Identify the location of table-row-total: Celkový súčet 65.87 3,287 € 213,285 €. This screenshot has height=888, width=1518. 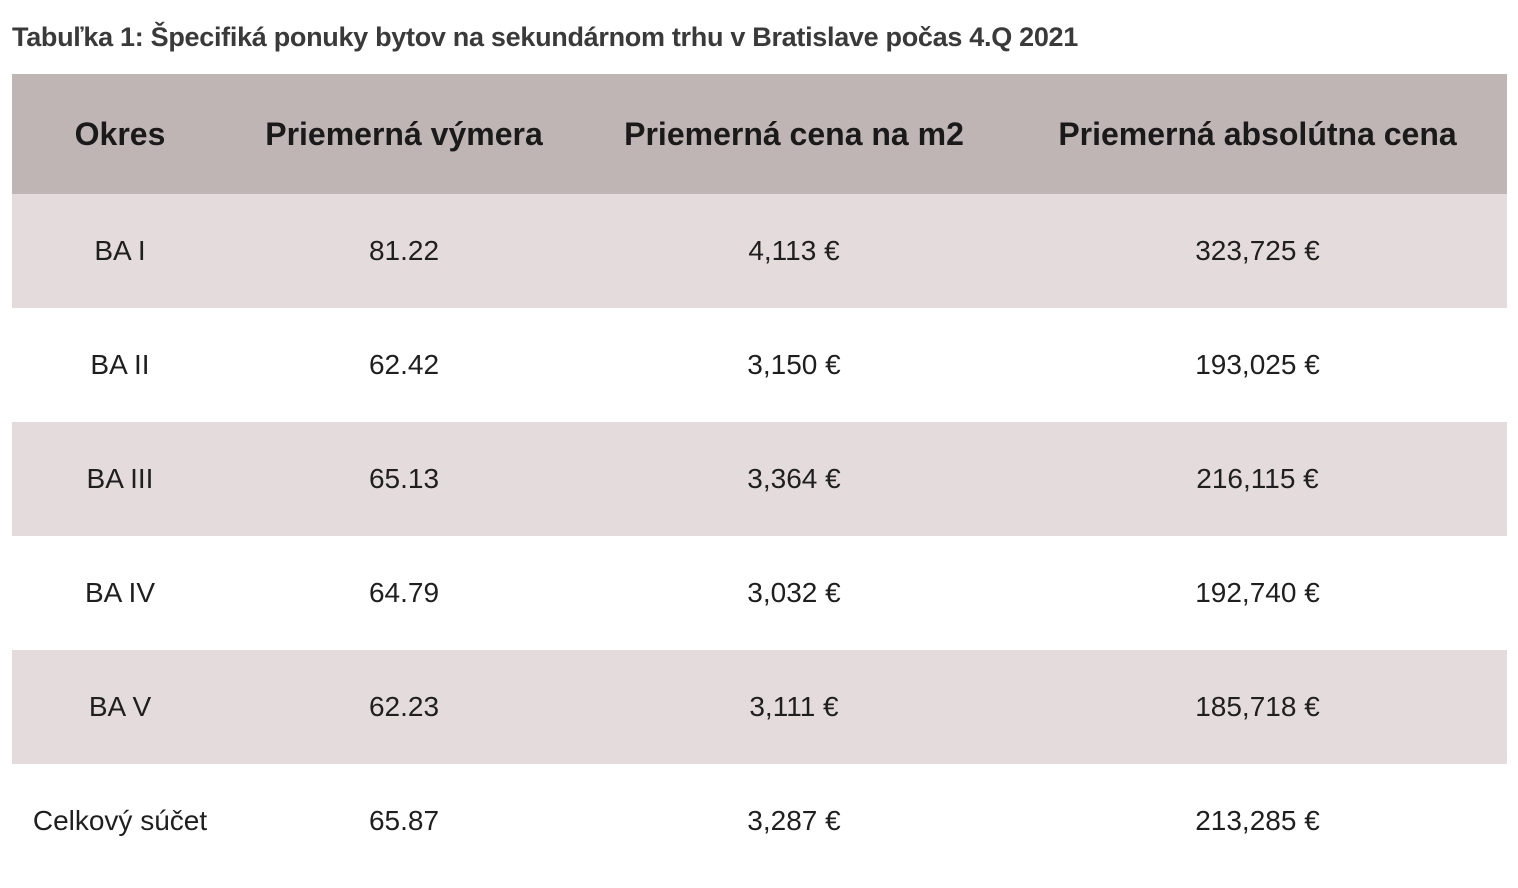
(759, 821).